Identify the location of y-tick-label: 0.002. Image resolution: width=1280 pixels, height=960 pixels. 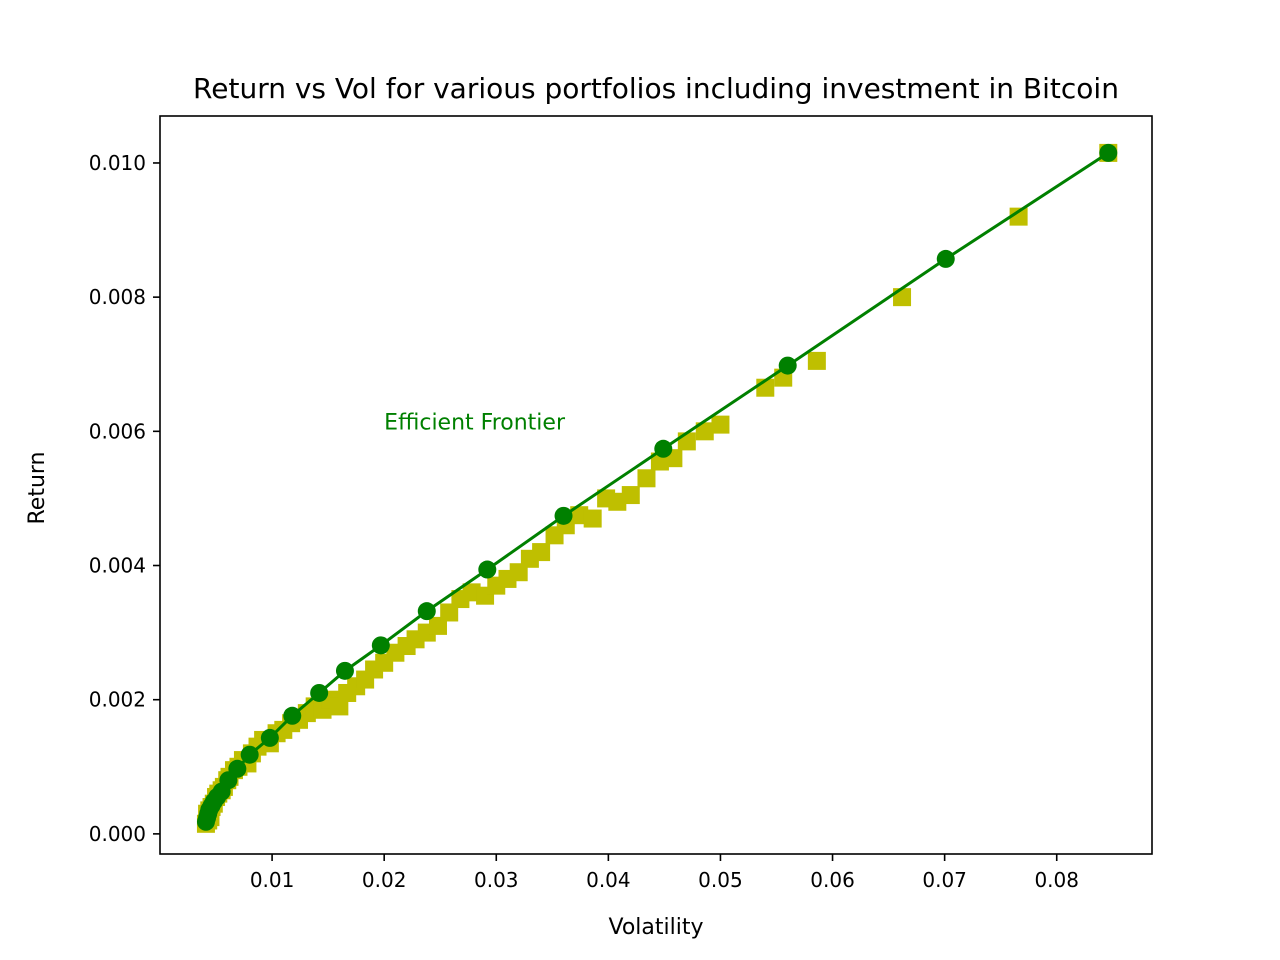
(117, 700).